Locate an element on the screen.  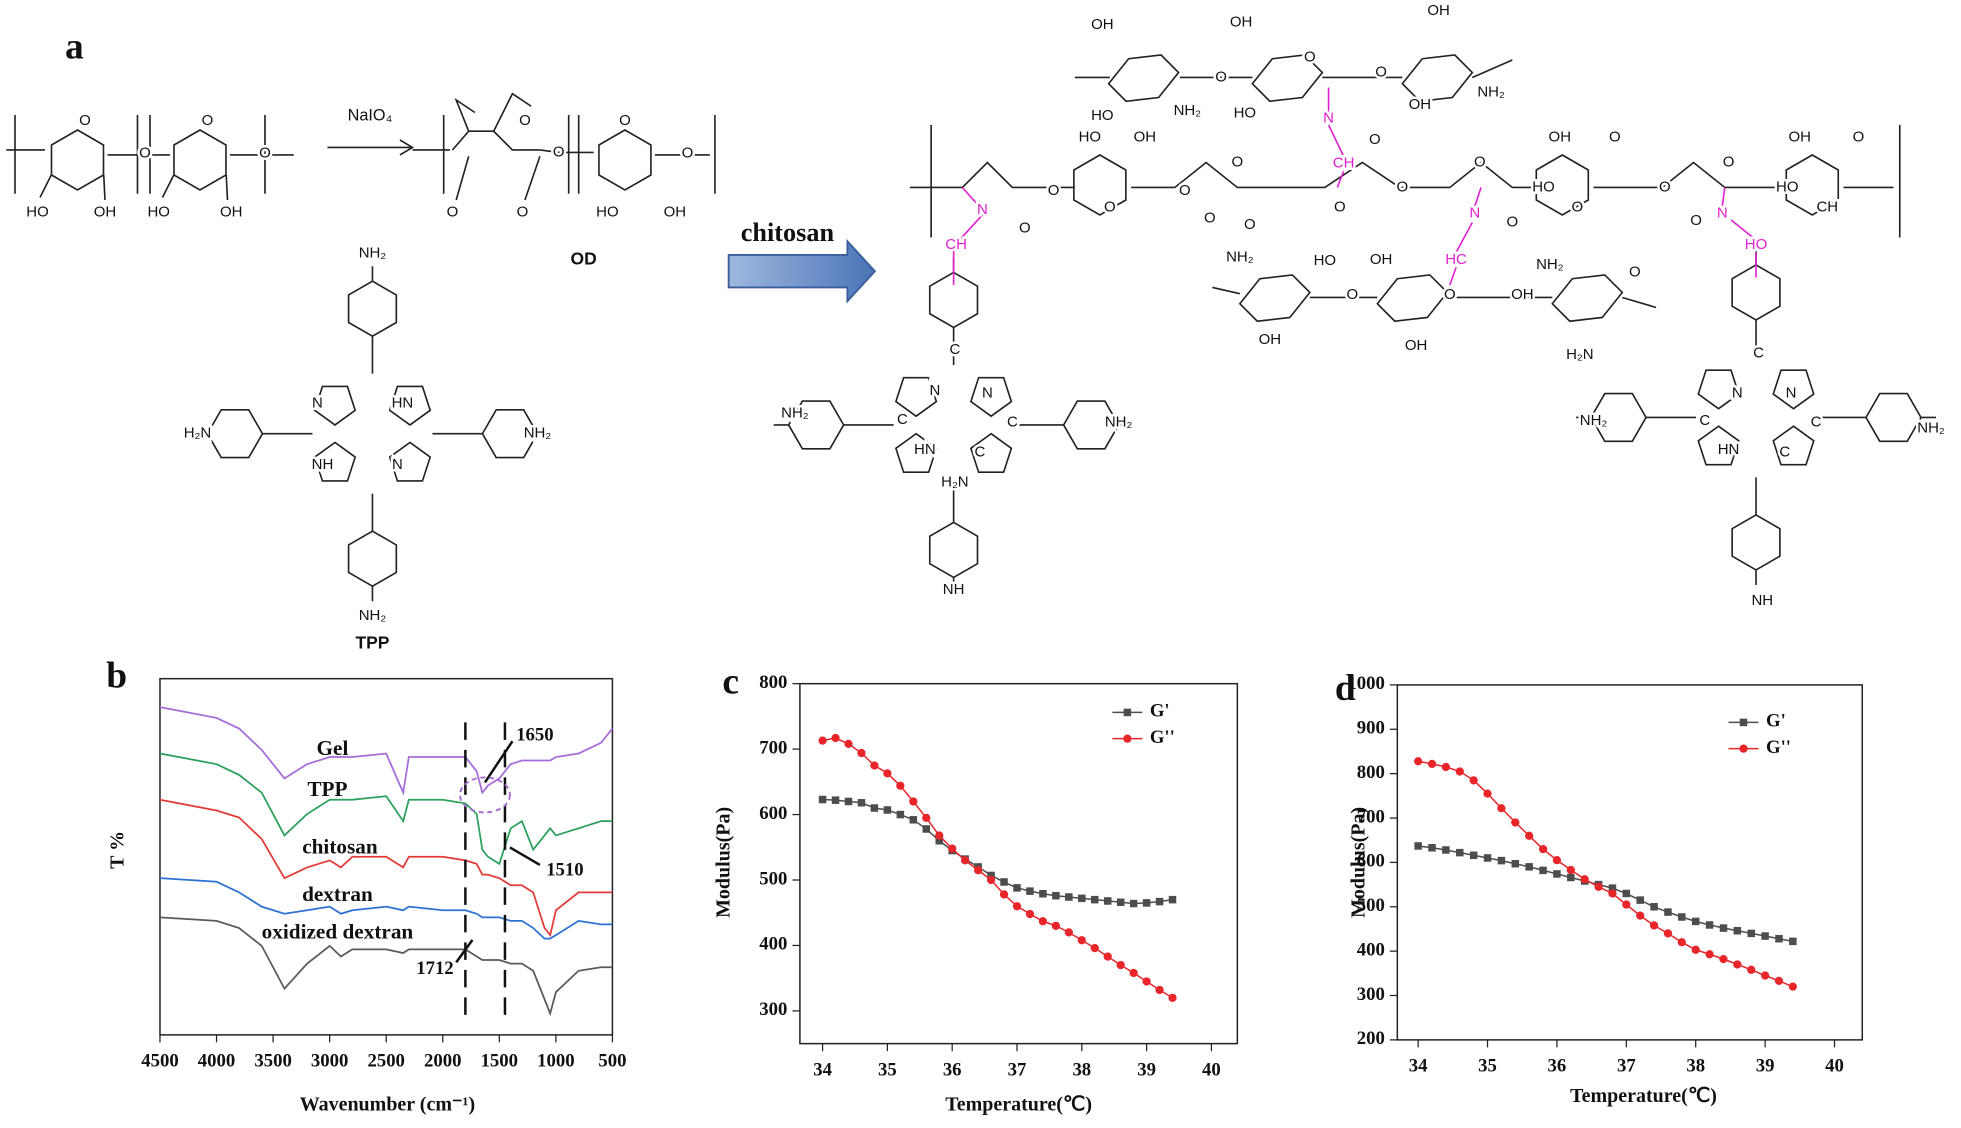
panel-label: a is located at coordinates (74, 47).